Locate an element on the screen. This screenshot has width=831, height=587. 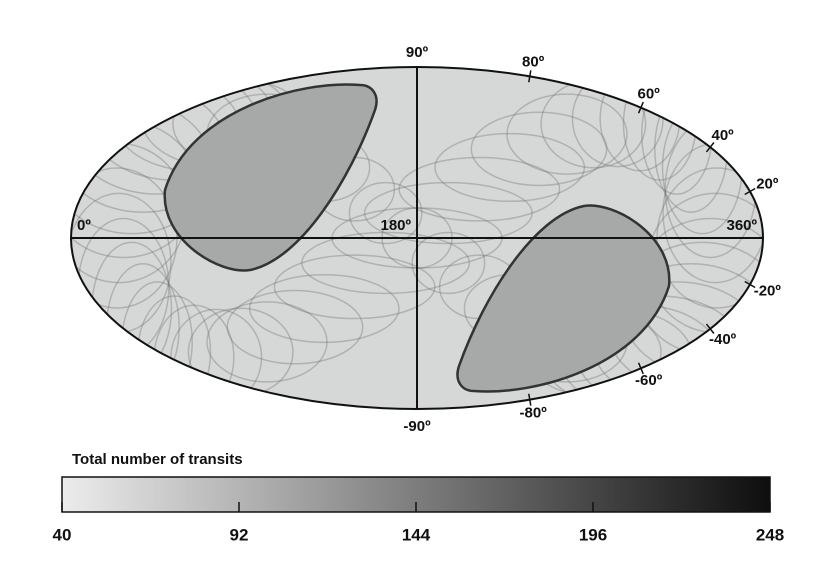
colorbar-title: Total number of transits is located at coordinates (157, 459).